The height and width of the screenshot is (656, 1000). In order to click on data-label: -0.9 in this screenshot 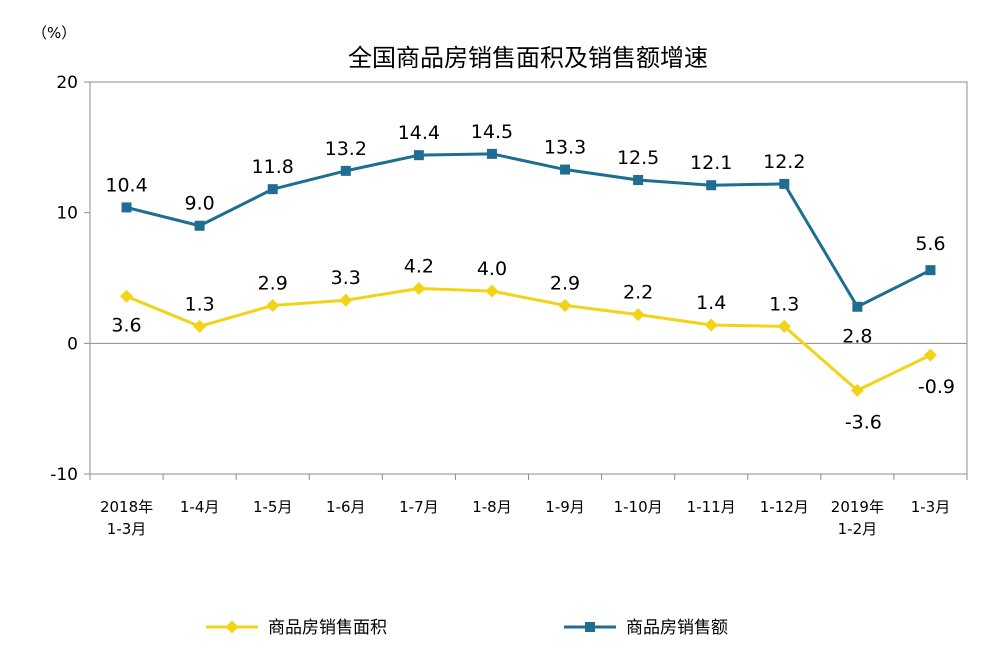, I will do `click(936, 387)`.